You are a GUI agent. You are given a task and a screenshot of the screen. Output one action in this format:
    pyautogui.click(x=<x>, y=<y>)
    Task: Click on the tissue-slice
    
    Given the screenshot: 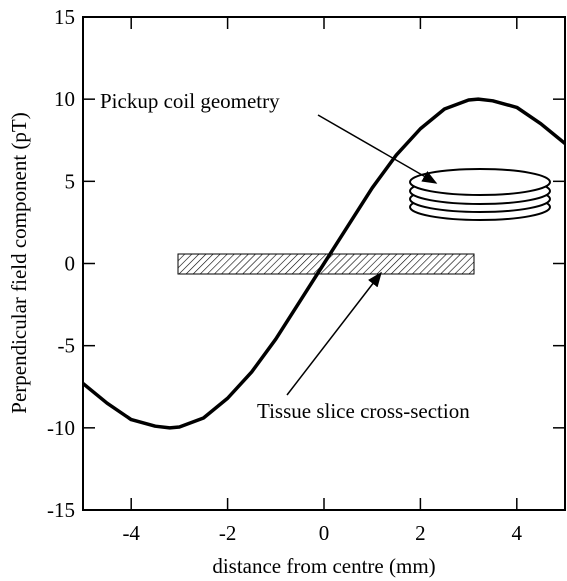 What is the action you would take?
    pyautogui.click(x=326, y=264)
    